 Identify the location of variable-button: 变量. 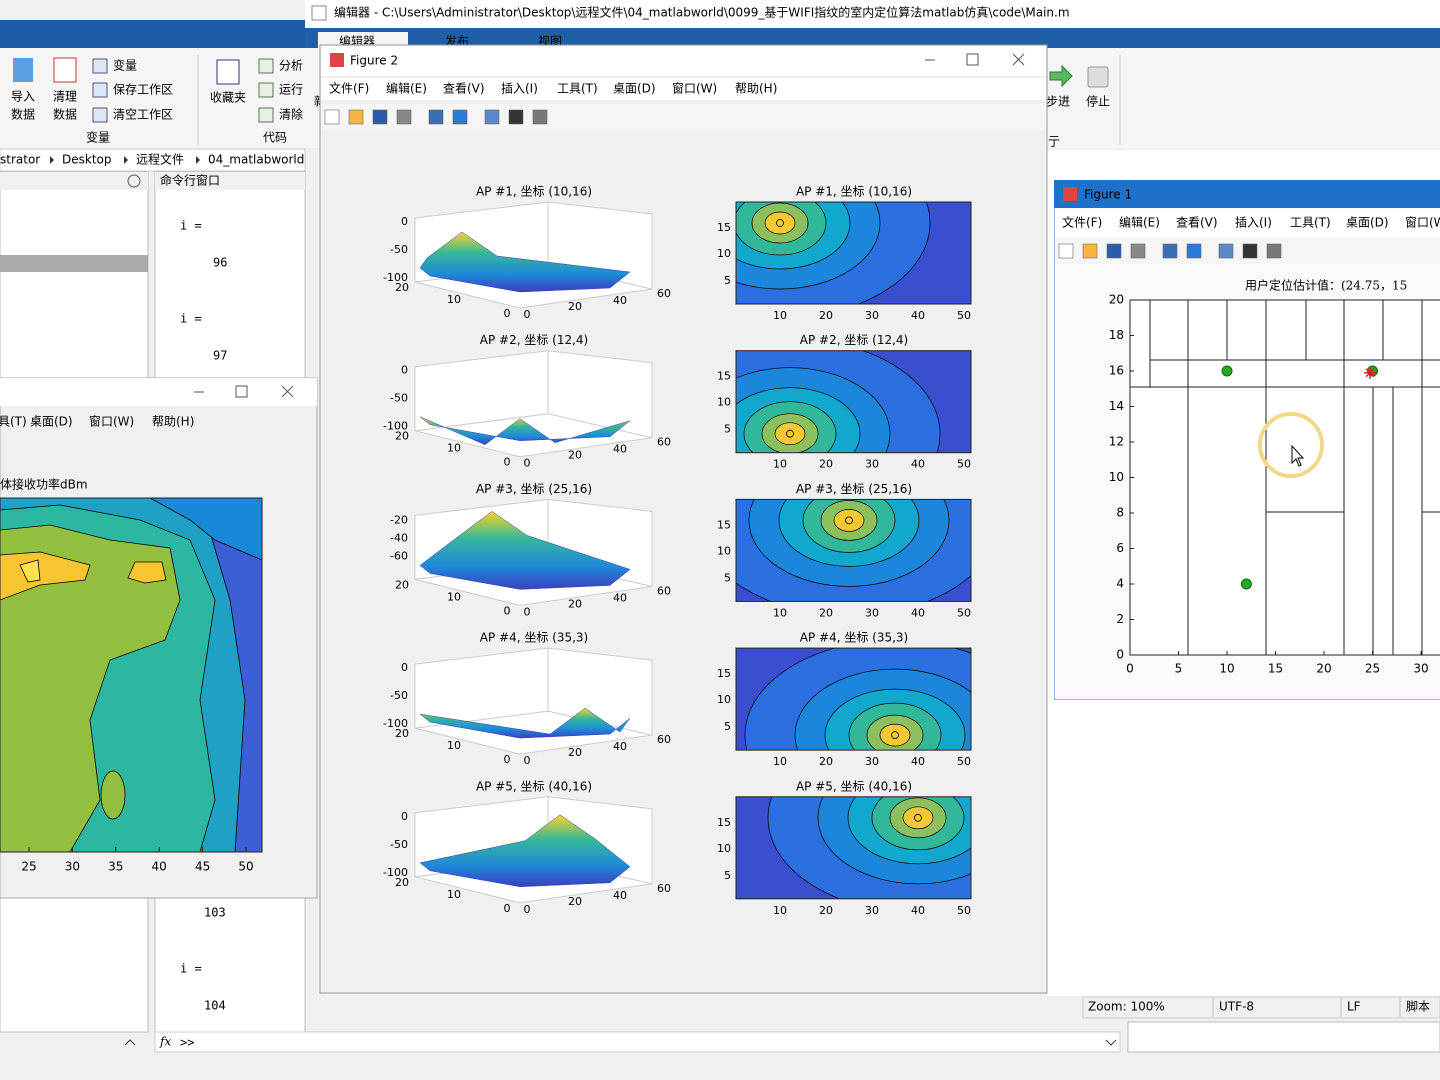
(125, 65).